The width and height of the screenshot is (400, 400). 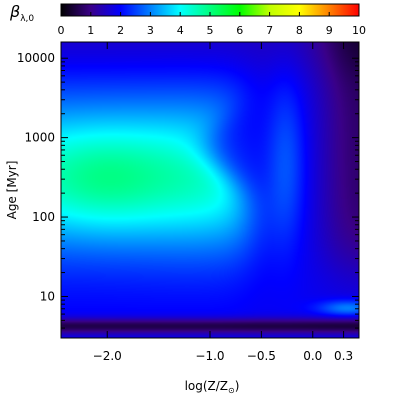 What do you see at coordinates (39, 138) in the screenshot?
I see `y-axis-tick-label: 1000` at bounding box center [39, 138].